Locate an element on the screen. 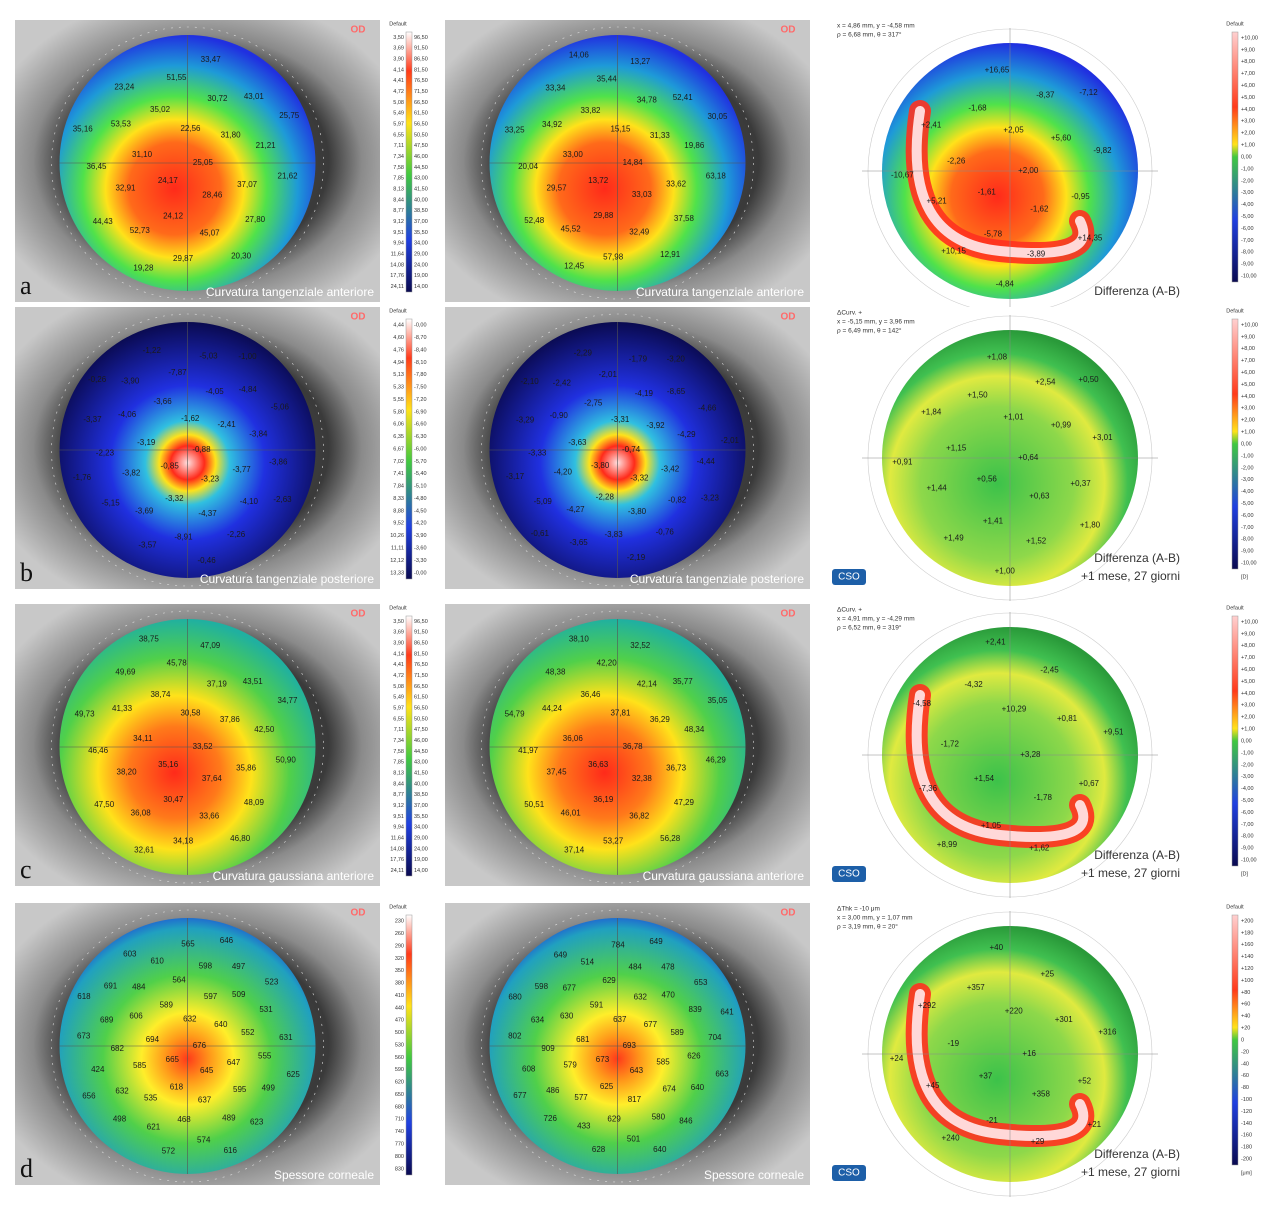 The height and width of the screenshot is (1215, 1275). scale-tick-label: 96,50 is located at coordinates (421, 622).